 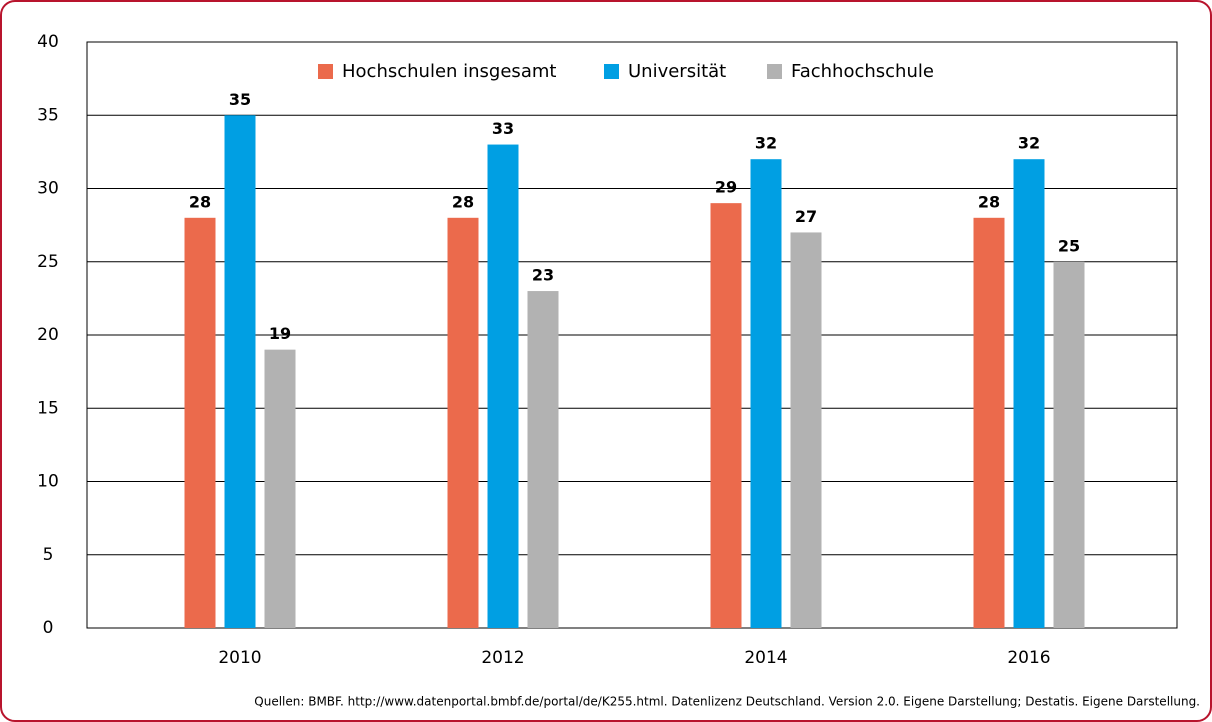 What do you see at coordinates (502, 658) in the screenshot?
I see `x-tick-label: 2012` at bounding box center [502, 658].